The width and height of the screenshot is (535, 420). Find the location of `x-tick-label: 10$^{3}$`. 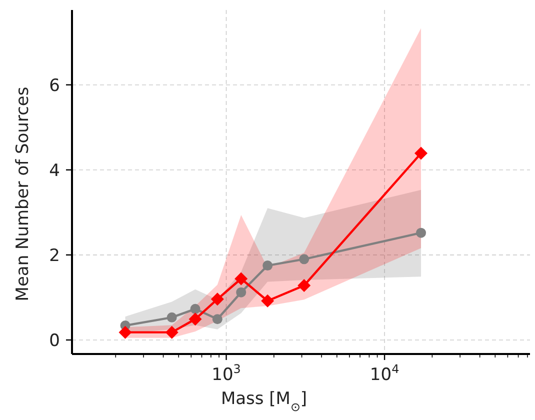

x-tick-label: 10$^{3}$ is located at coordinates (226, 373).